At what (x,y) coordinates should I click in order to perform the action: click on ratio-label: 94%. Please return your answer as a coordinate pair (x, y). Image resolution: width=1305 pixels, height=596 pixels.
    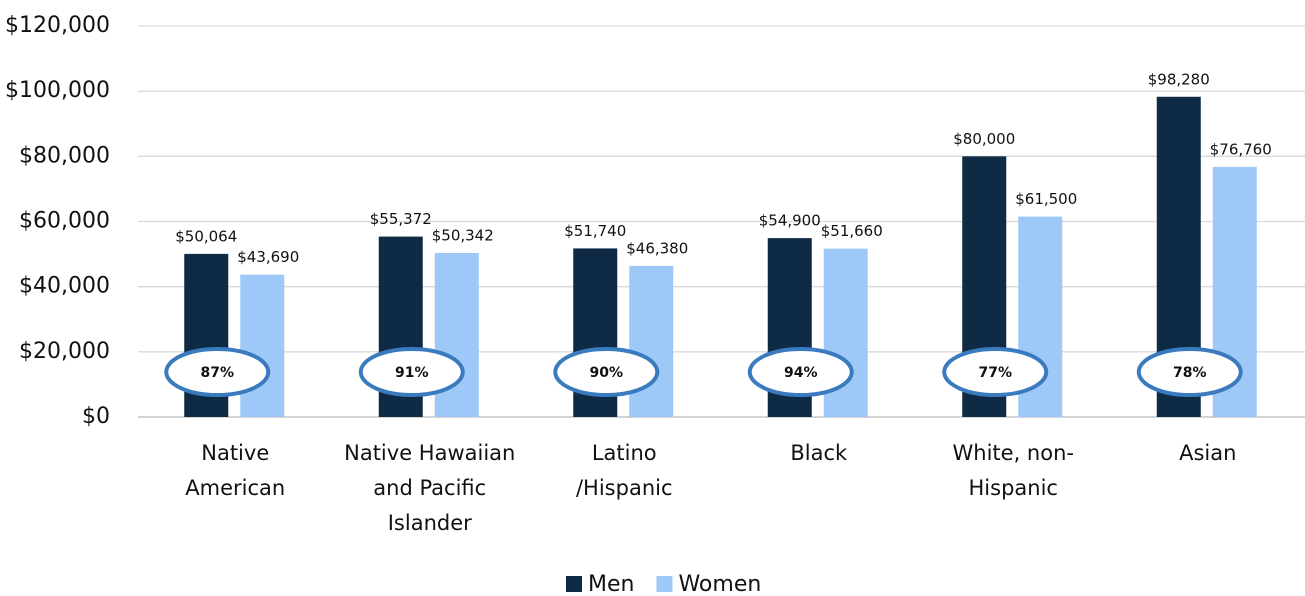
    Looking at the image, I should click on (801, 373).